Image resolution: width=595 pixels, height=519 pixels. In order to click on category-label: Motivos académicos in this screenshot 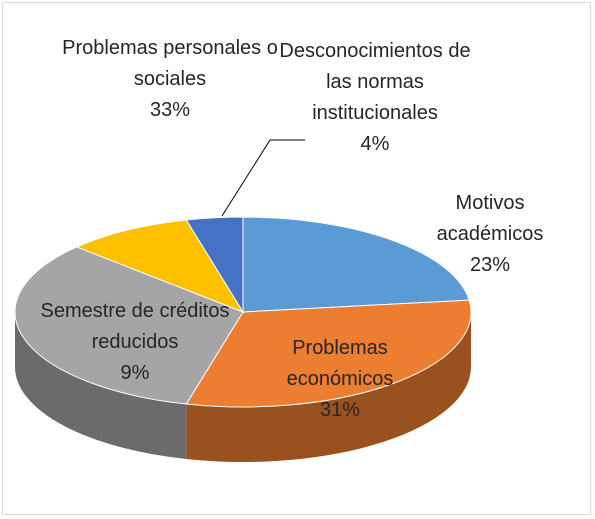, I will do `click(490, 218)`.